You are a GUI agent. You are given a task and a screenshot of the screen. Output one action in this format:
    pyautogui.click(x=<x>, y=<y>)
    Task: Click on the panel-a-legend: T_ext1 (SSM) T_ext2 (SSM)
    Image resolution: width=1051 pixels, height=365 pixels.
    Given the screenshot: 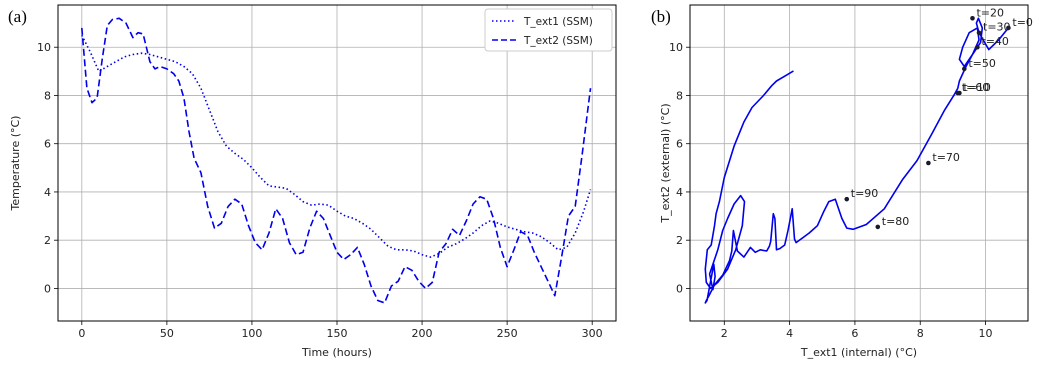 What is the action you would take?
    pyautogui.click(x=548, y=30)
    